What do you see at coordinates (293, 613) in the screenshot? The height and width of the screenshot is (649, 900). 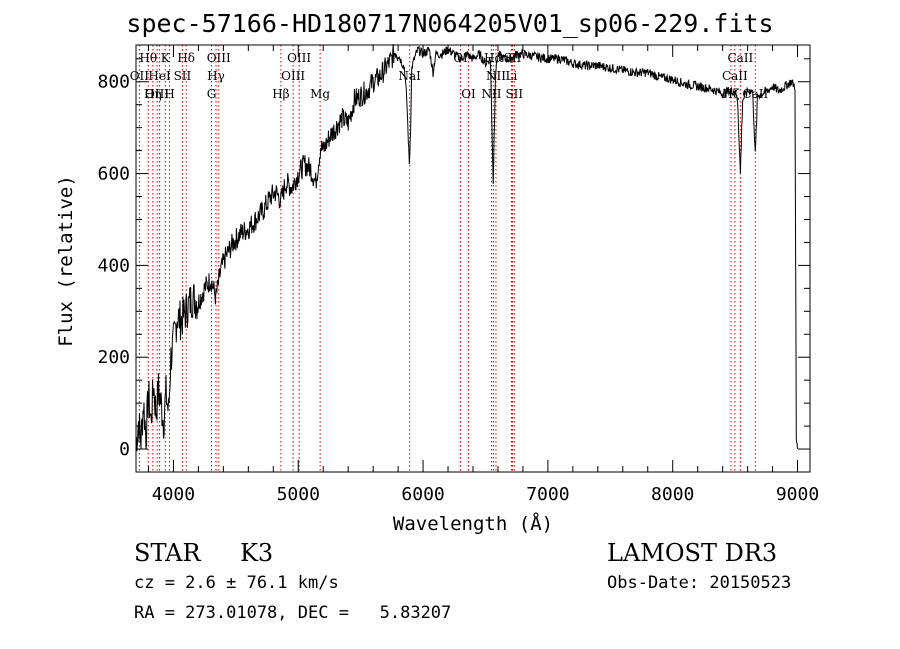 I see `coordinates: RA = 273.01078, DEC = 5.83207` at bounding box center [293, 613].